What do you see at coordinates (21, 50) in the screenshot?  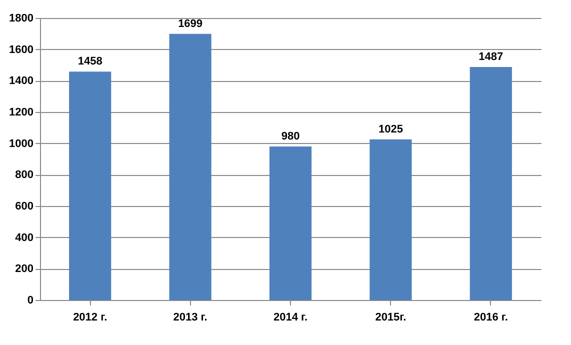 I see `y-tick-label: 1600` at bounding box center [21, 50].